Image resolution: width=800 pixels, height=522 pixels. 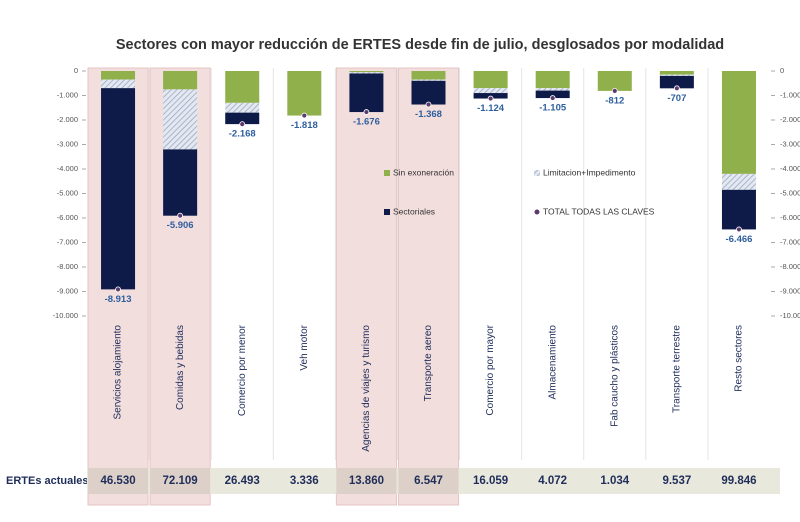 What do you see at coordinates (790, 168) in the screenshot?
I see `y2-tick-label: -4.000` at bounding box center [790, 168].